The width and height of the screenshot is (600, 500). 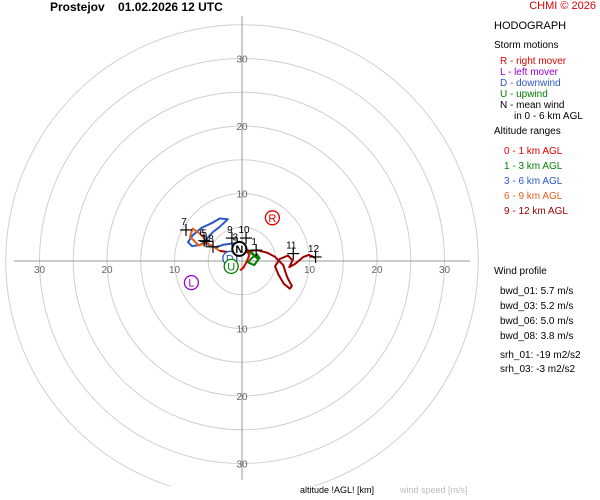 What do you see at coordinates (520, 271) in the screenshot?
I see `wind-profile-title: Wind profile` at bounding box center [520, 271].